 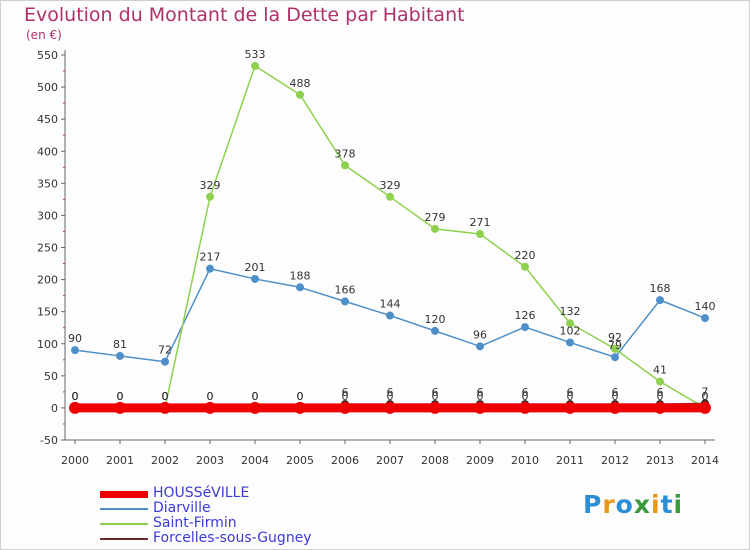 I want to click on y-tick-label: 100, so click(x=47, y=344).